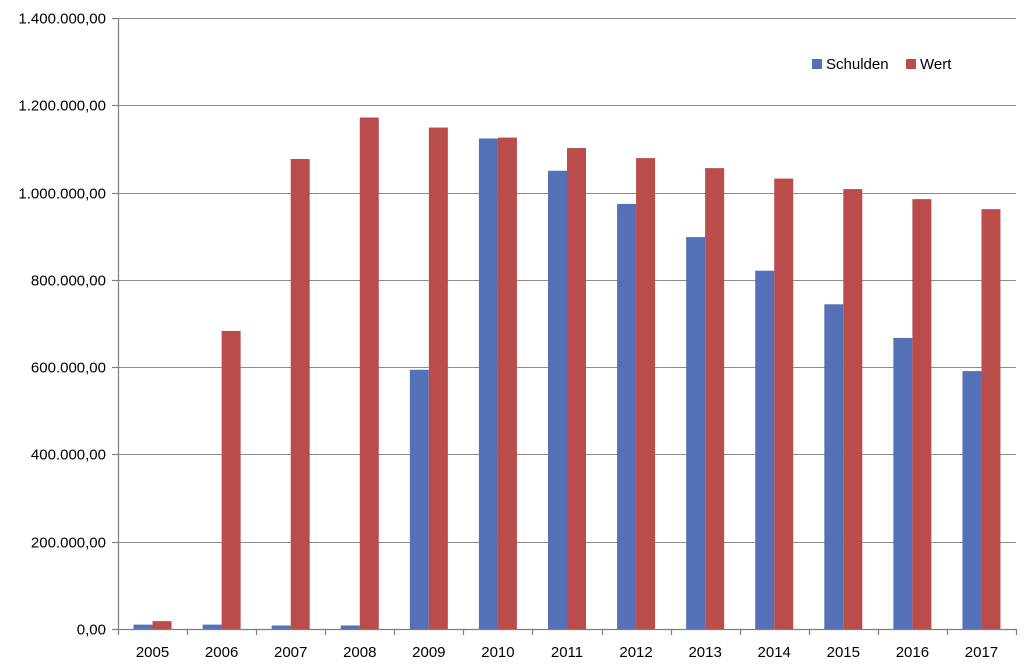 This screenshot has width=1024, height=668. Describe the element at coordinates (817, 64) in the screenshot. I see `legend-swatch-schulden` at that location.